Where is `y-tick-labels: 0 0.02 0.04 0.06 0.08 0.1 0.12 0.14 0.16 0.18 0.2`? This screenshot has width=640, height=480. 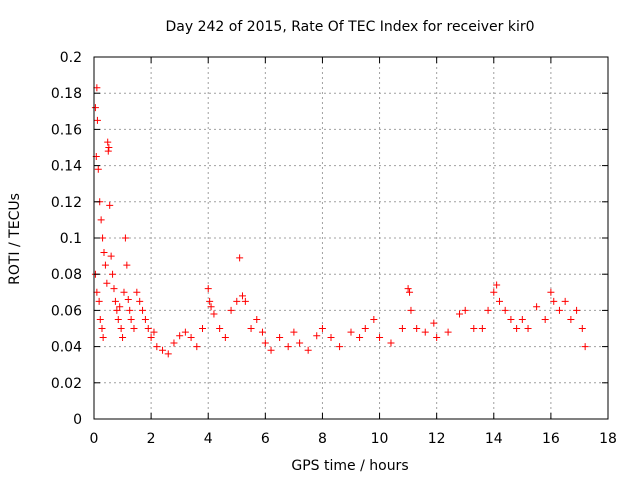 y-tick-labels: 0 0.02 0.04 0.06 0.08 0.1 0.12 0.14 0.16 0.18 0.2 is located at coordinates (66, 239).